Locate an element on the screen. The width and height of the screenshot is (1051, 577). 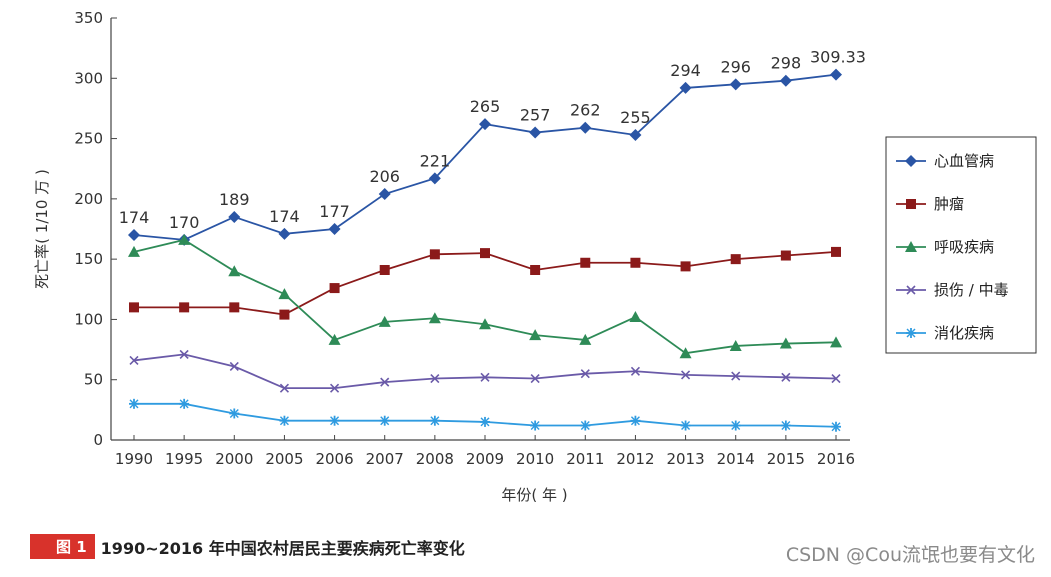
legend-label: 呼吸疾病 is located at coordinates (964, 247).